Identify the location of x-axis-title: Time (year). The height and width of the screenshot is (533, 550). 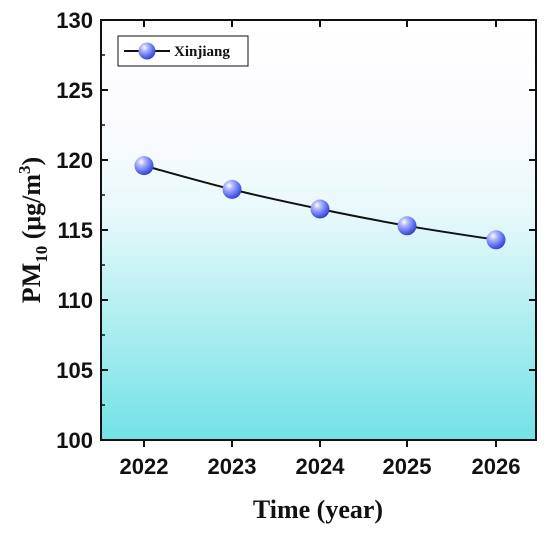
(318, 509).